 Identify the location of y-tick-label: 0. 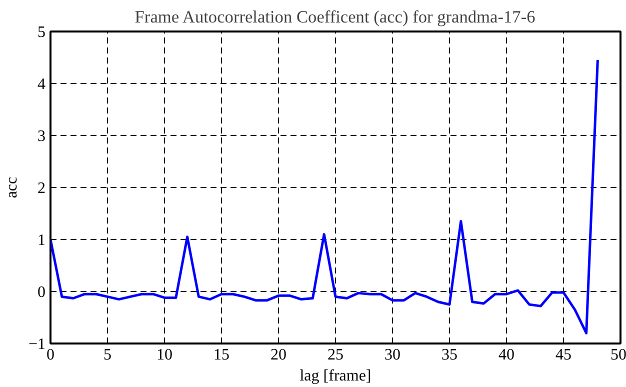
(42, 292).